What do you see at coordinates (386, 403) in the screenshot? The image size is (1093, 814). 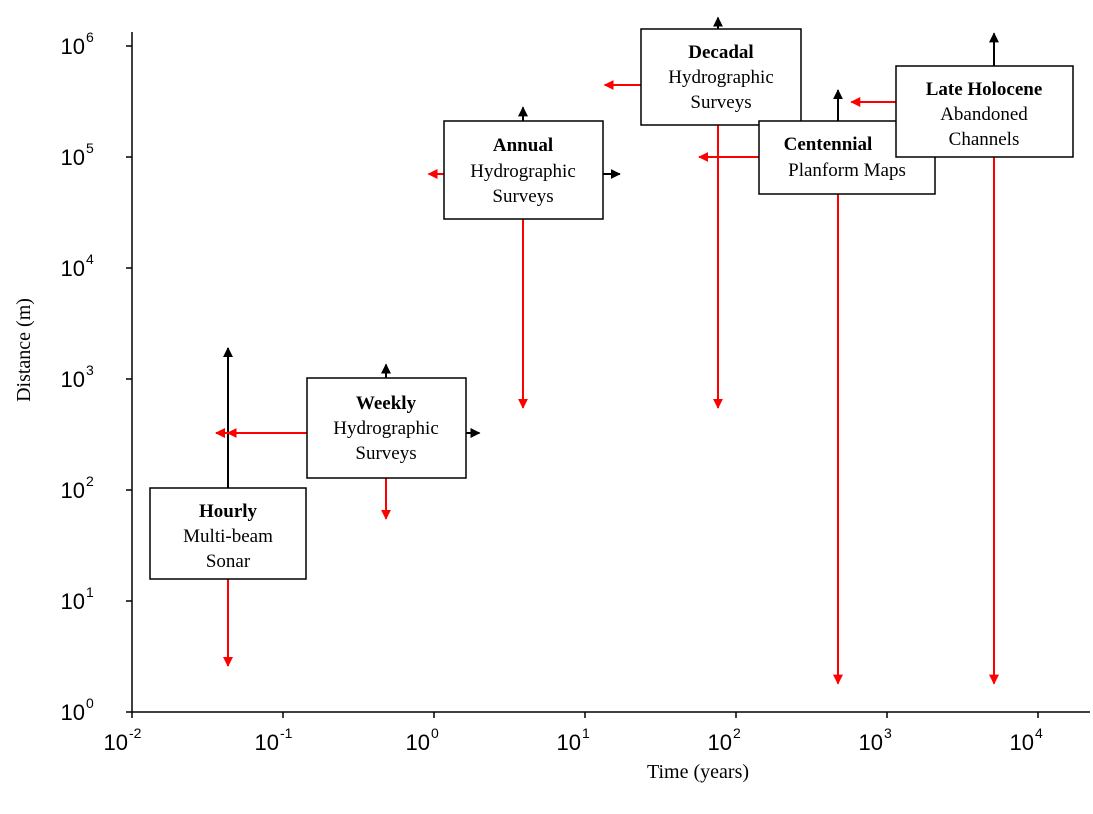 I see `method-title: Weekly` at bounding box center [386, 403].